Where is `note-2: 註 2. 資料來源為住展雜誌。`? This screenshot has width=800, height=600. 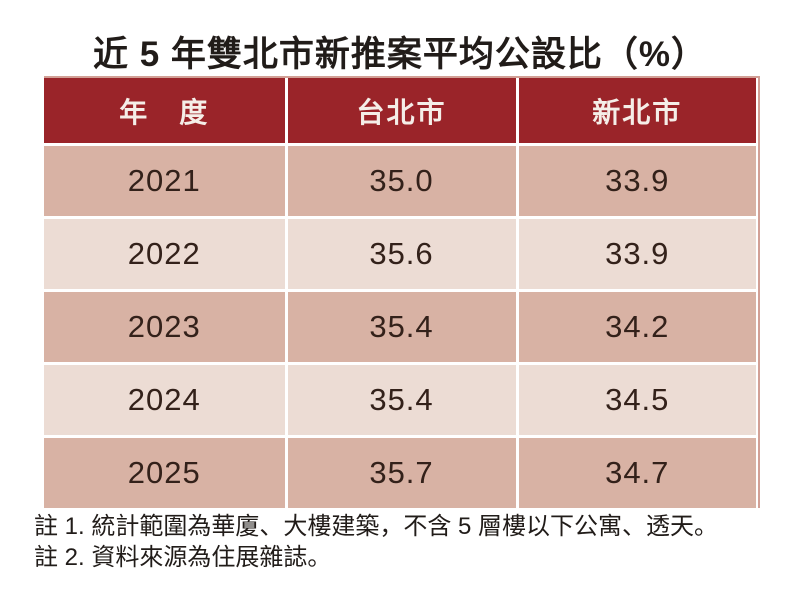
note-2: 註 2. 資料來源為住展雜誌。 is located at coordinates (183, 557).